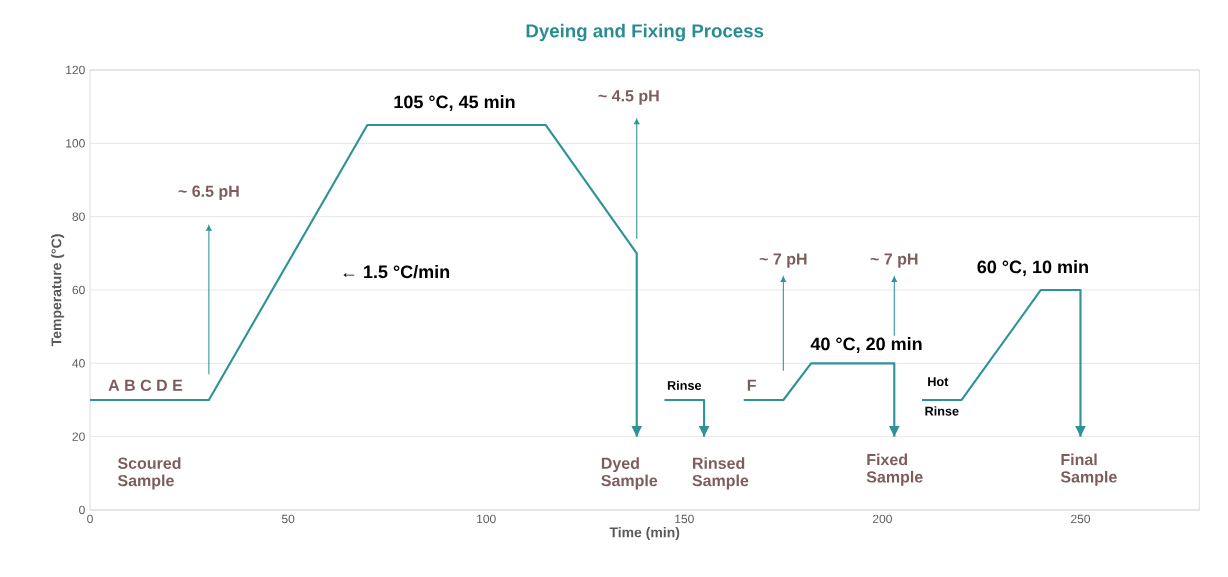  I want to click on annotation: Fixed Sample, so click(894, 469).